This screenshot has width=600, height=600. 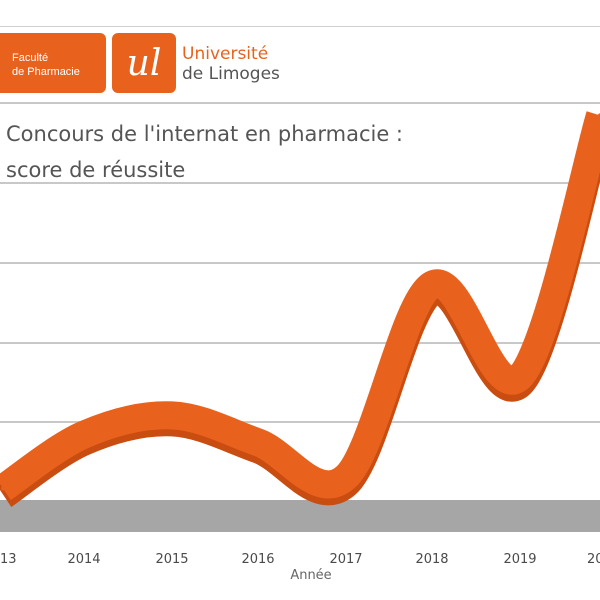 I want to click on data-point-2014, so click(x=84, y=434).